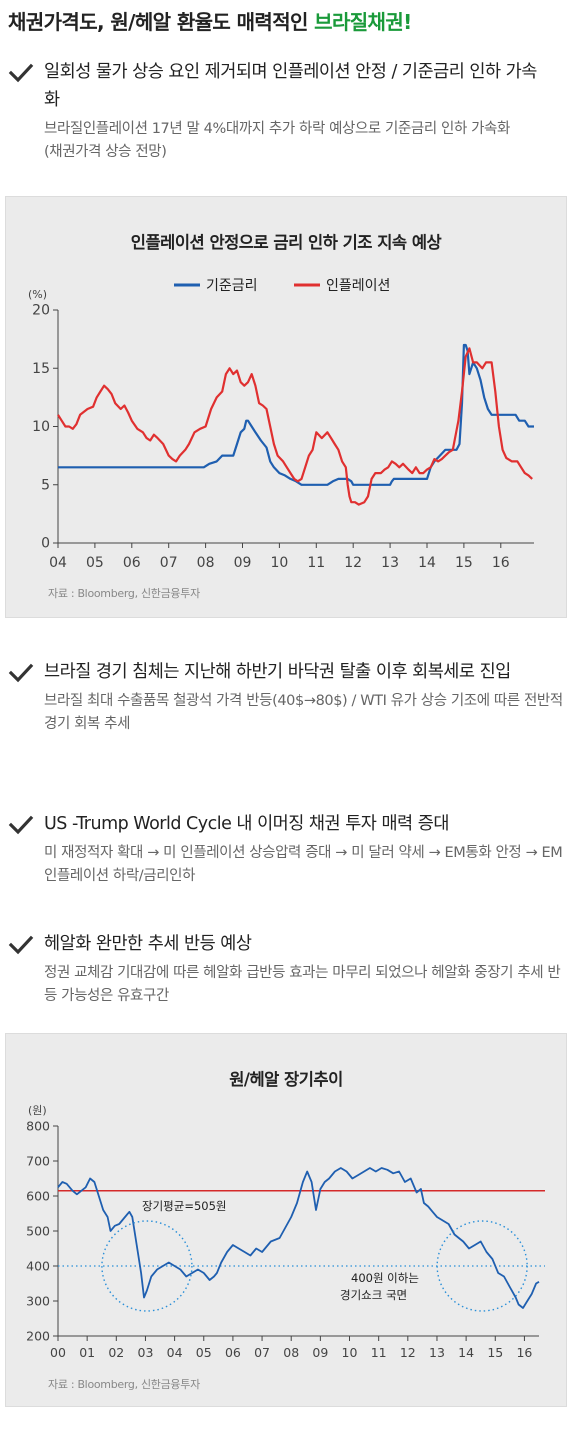 The width and height of the screenshot is (571, 1447). What do you see at coordinates (184, 1206) in the screenshot?
I see `average-label: 장기평균=505원` at bounding box center [184, 1206].